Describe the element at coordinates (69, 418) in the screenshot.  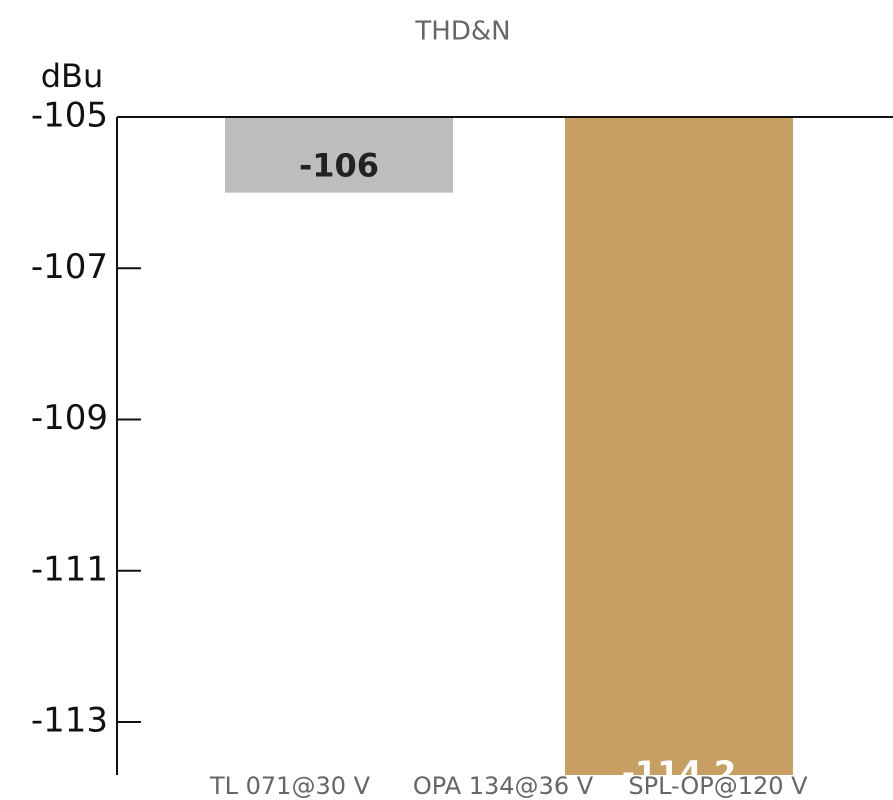
I see `y-tick-label: -109` at that location.